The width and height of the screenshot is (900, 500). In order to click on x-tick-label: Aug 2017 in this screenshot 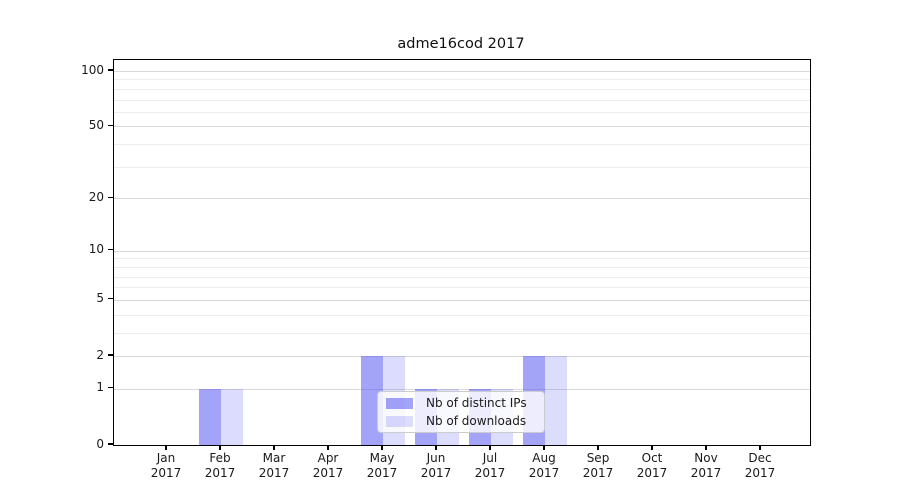, I will do `click(544, 466)`.